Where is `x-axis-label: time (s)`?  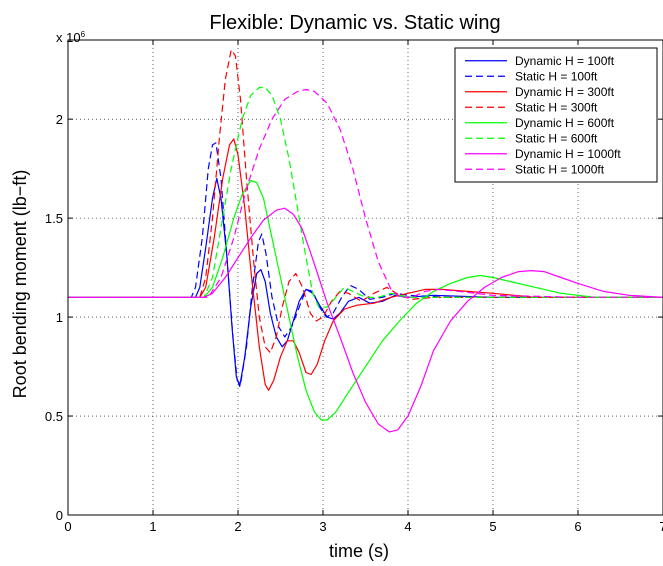 x-axis-label: time (s) is located at coordinates (359, 551).